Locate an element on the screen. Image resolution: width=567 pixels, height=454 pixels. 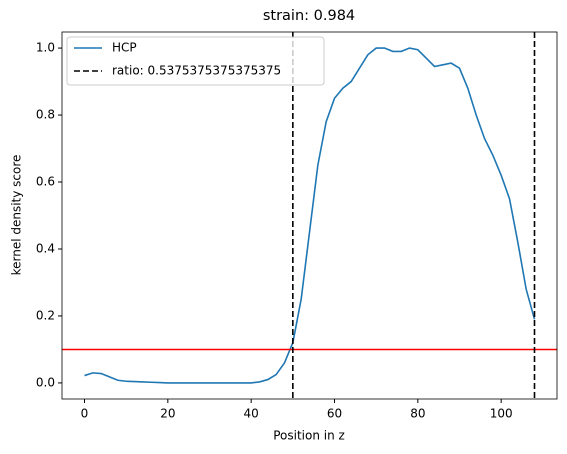
x-tick-label: 100 is located at coordinates (501, 414).